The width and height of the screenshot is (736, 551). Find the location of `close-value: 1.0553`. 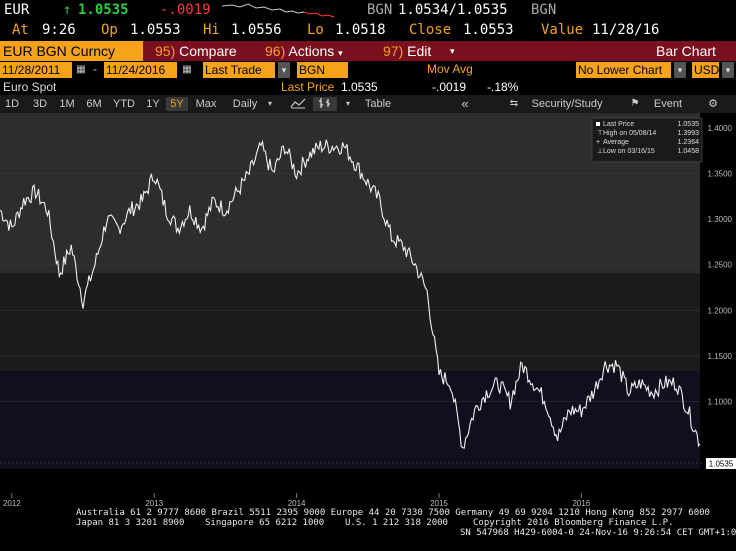

close-value: 1.0553 is located at coordinates (488, 30).